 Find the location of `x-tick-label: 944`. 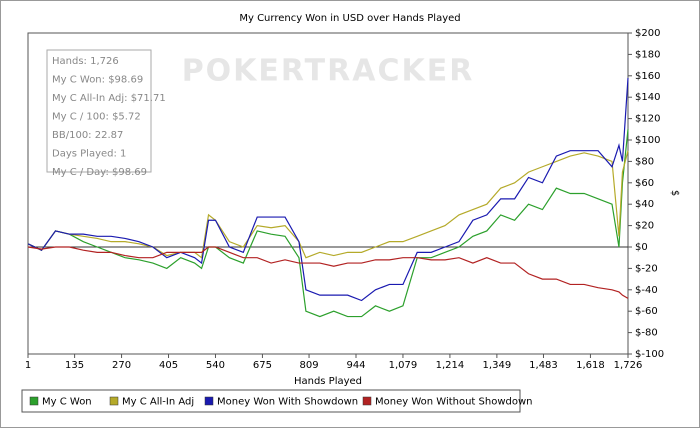

x-tick-label: 944 is located at coordinates (355, 365).